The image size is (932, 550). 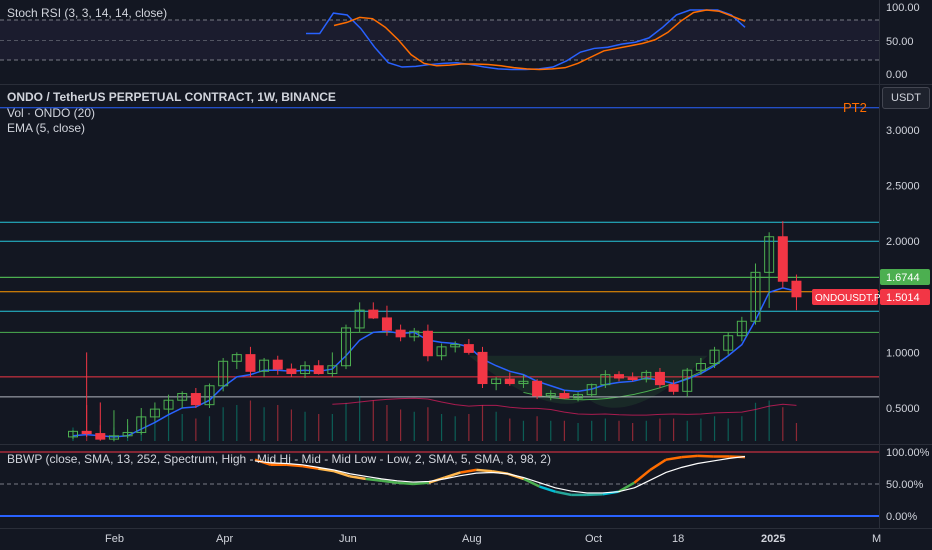 I want to click on stoch-tick-50: 50.00, so click(x=900, y=42).